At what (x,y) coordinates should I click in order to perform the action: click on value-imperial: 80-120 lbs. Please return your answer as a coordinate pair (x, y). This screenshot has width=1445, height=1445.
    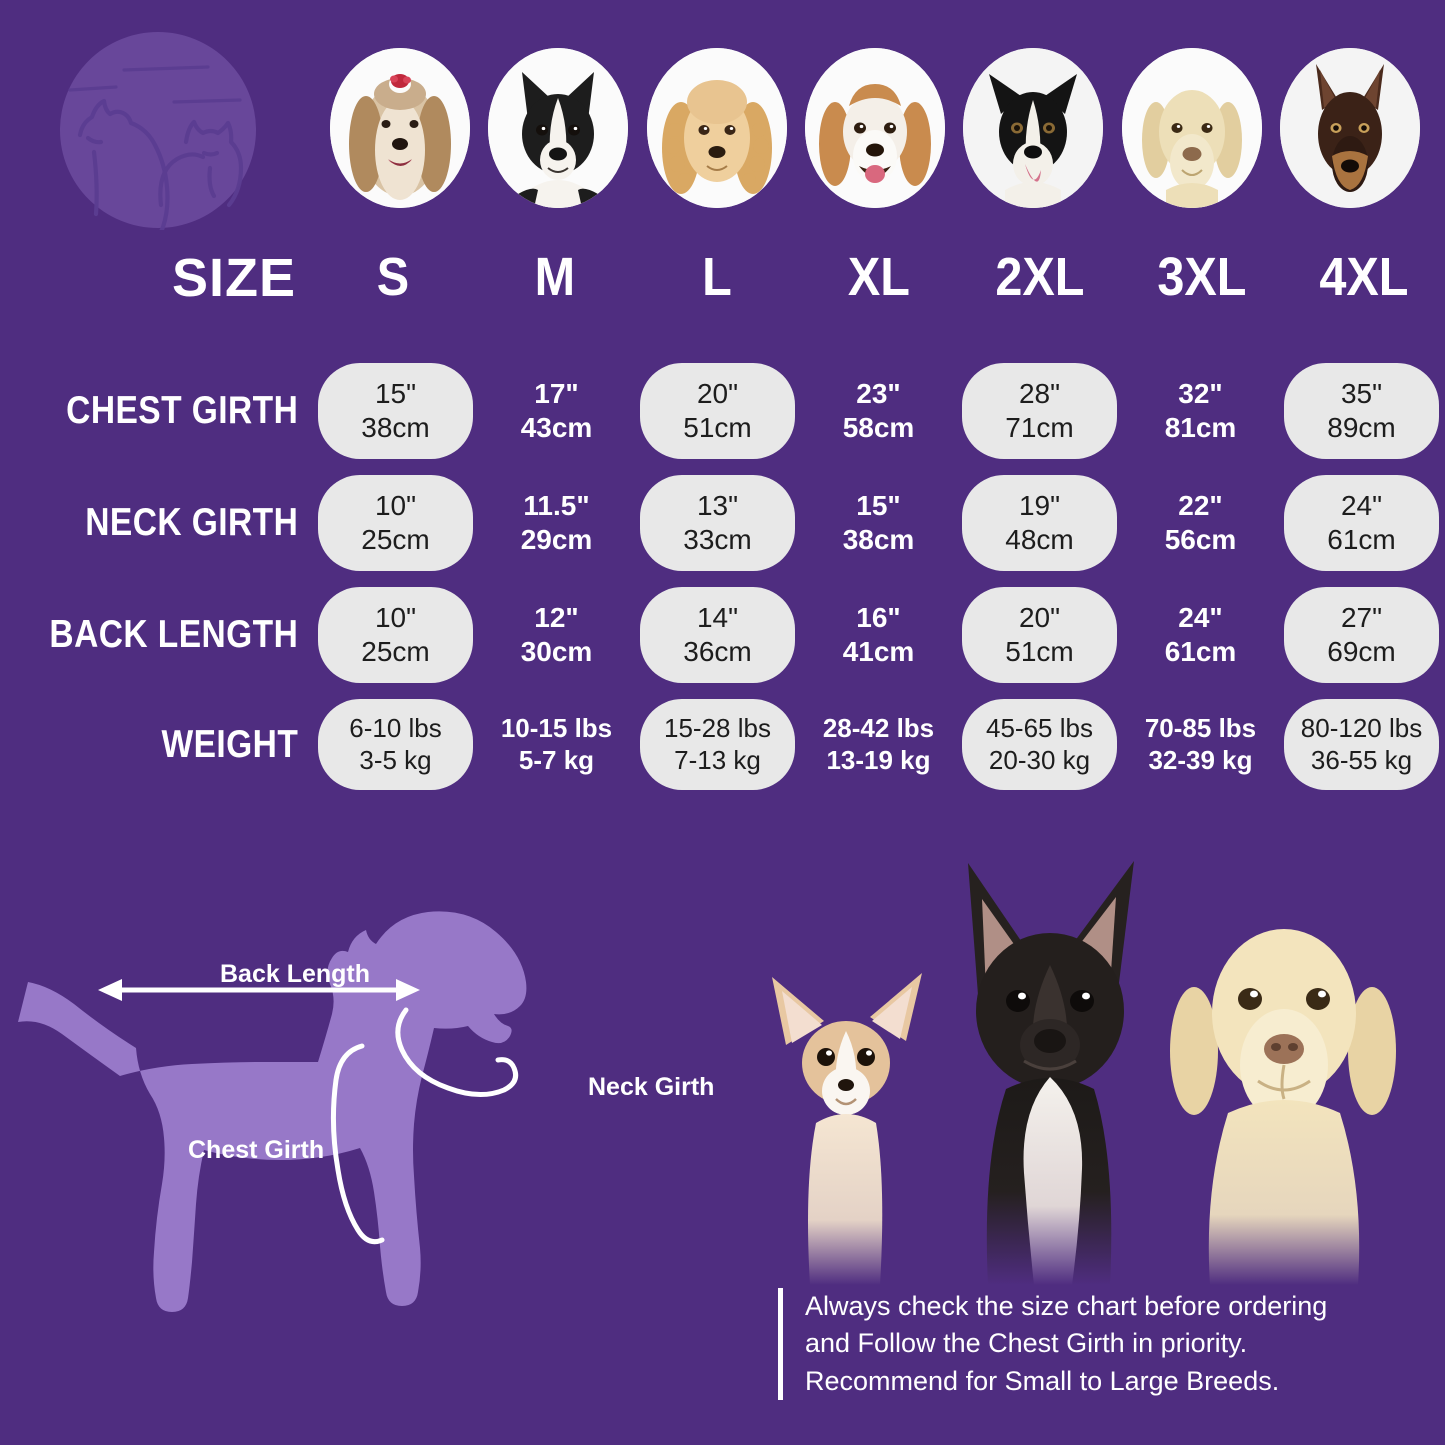
    Looking at the image, I should click on (1361, 728).